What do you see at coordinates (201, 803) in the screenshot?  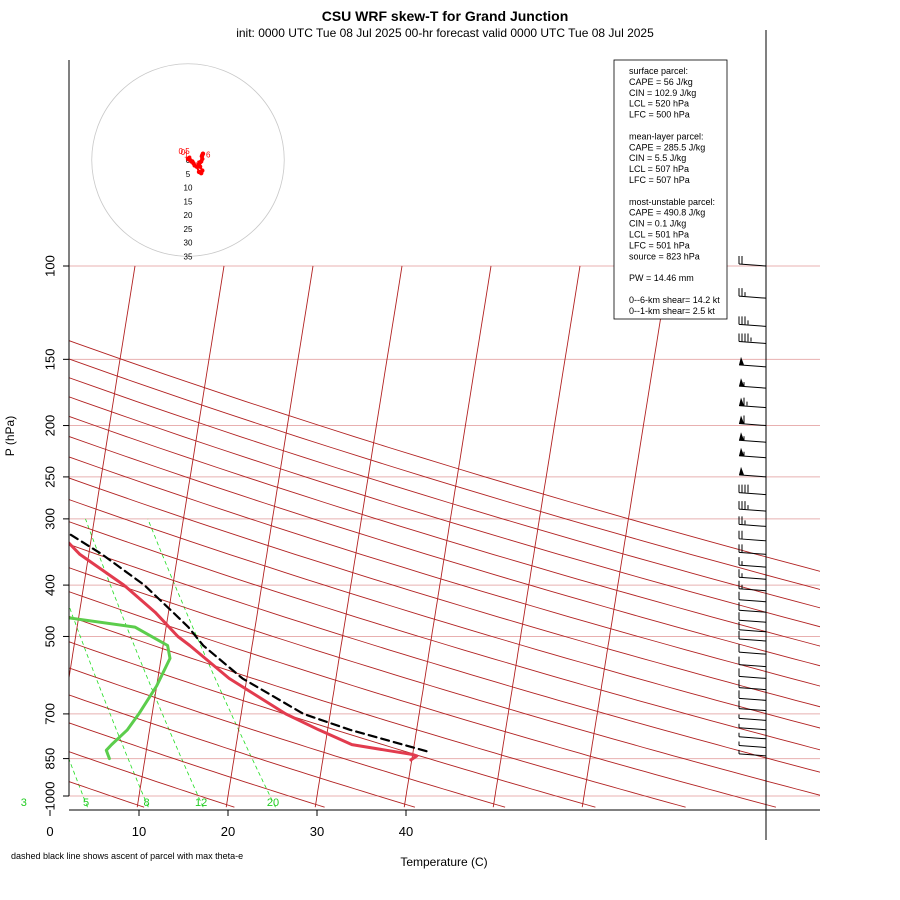 I see `mixing-ratio-label: 12` at bounding box center [201, 803].